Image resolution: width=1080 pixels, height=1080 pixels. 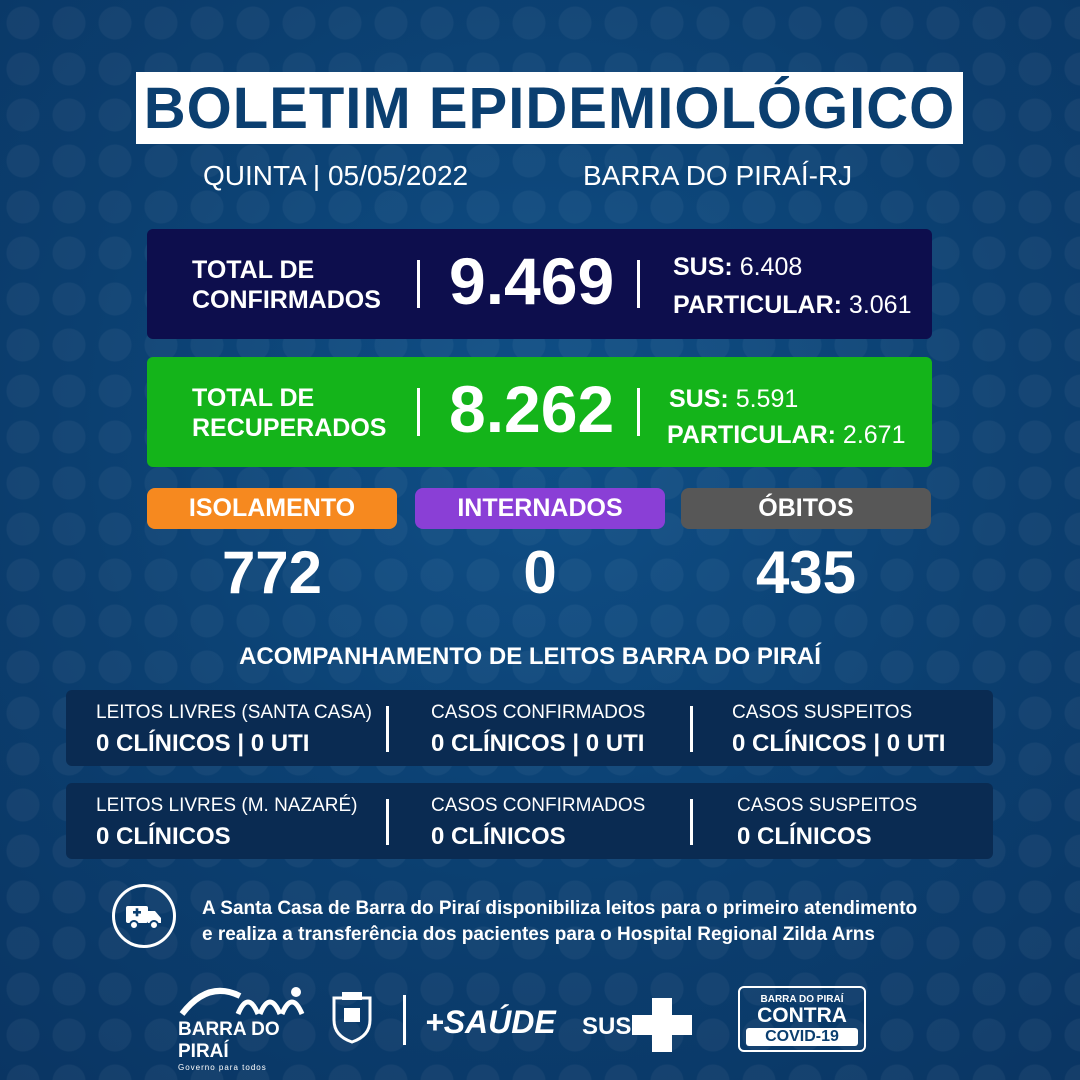 What do you see at coordinates (336, 175) in the screenshot?
I see `report-date: QUINTA | 05/05/2022` at bounding box center [336, 175].